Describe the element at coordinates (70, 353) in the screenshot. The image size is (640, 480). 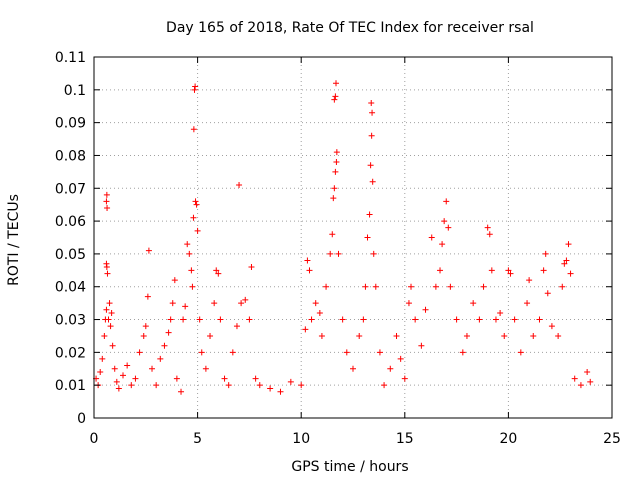
I see `y-tick-label: 0.02` at that location.